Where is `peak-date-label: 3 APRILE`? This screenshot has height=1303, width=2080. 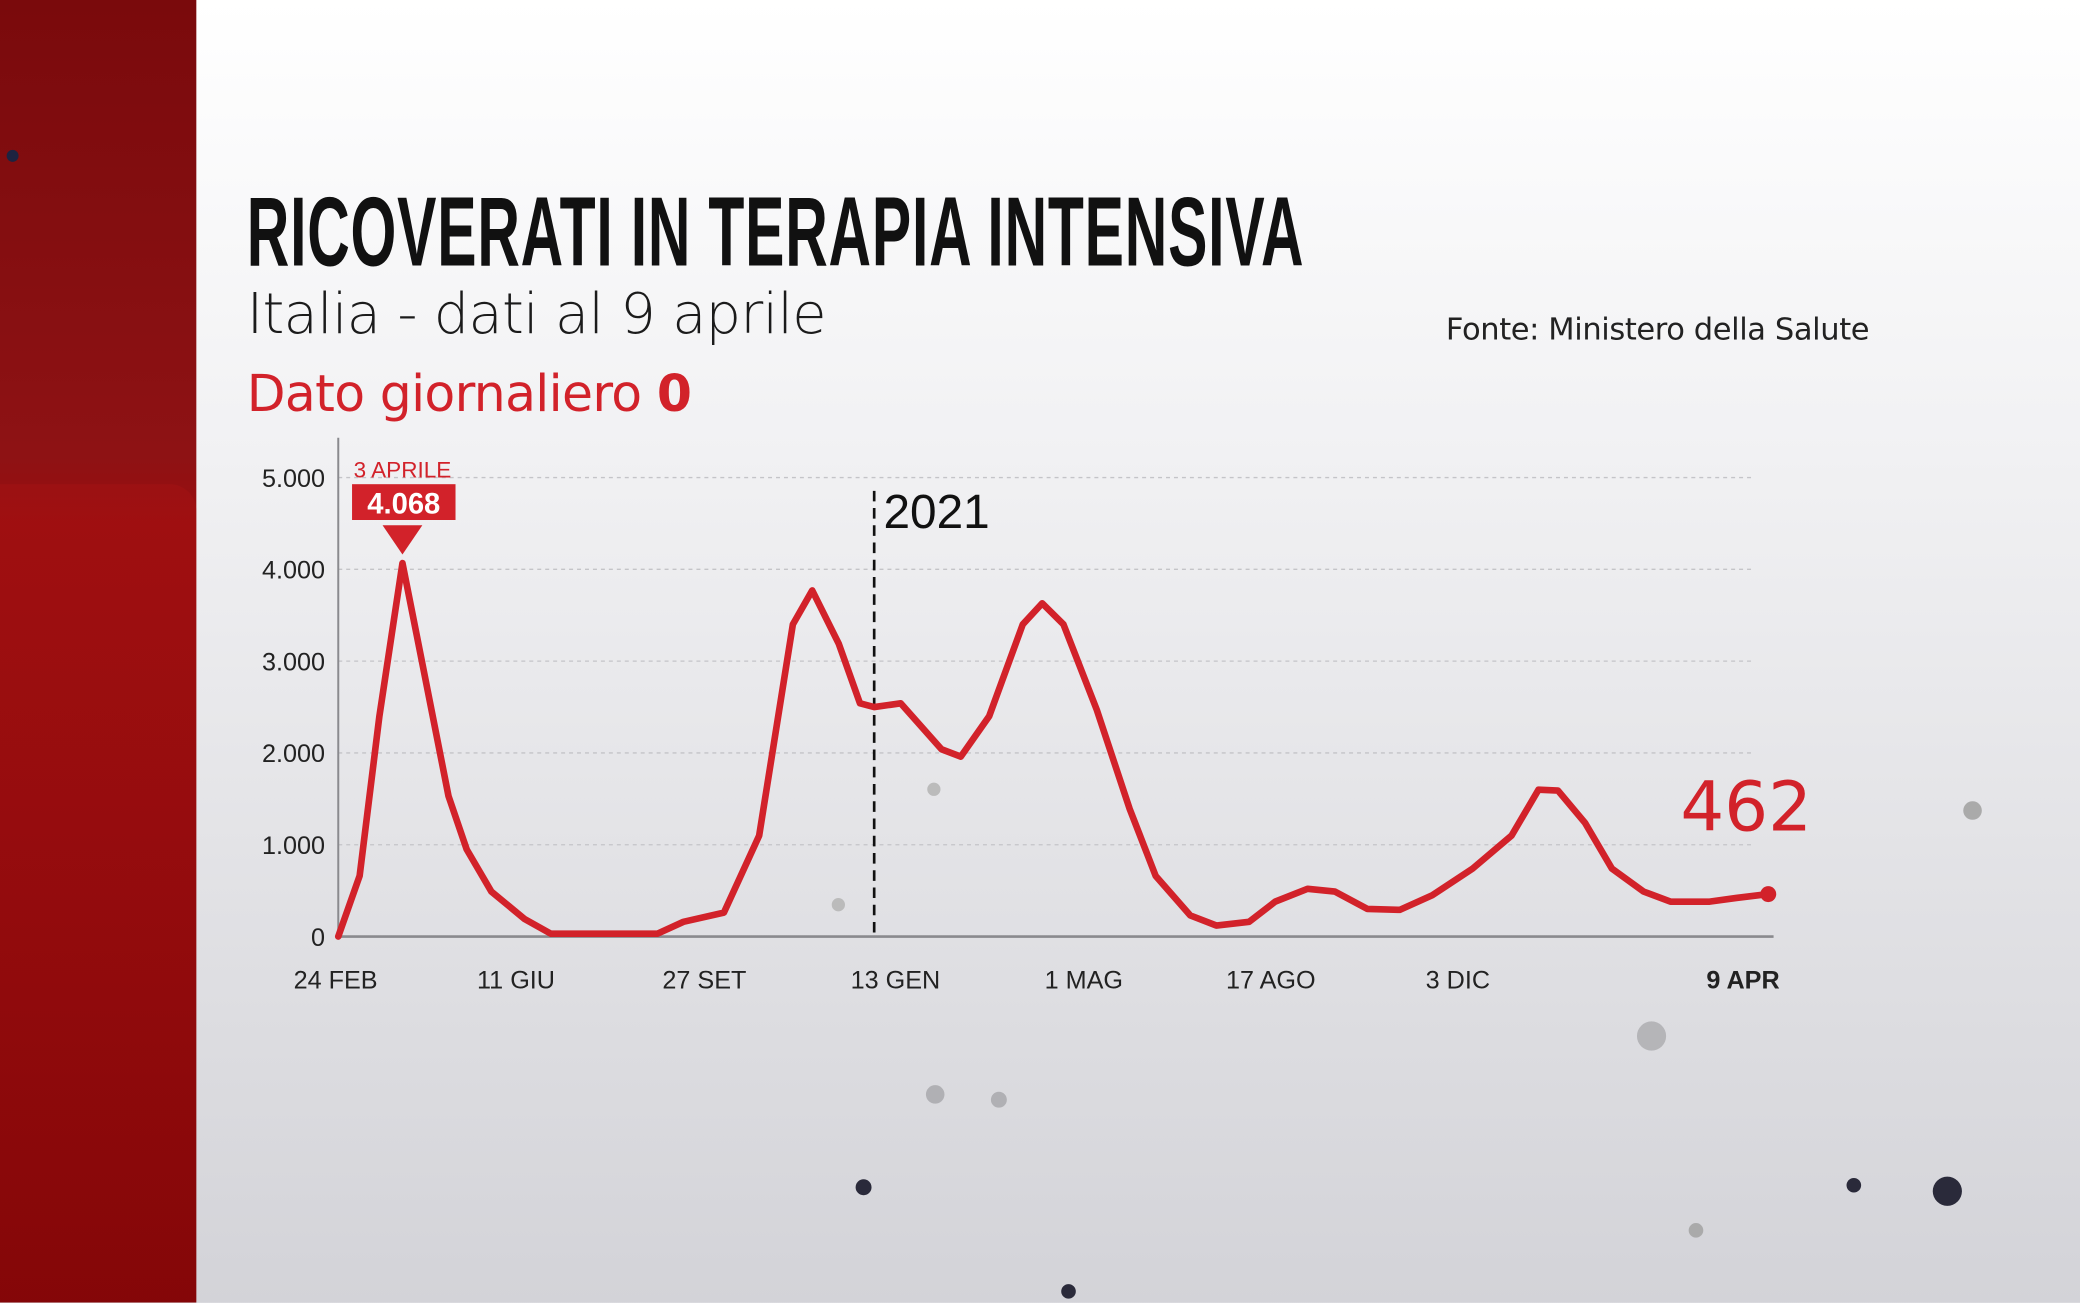 peak-date-label: 3 APRILE is located at coordinates (403, 470).